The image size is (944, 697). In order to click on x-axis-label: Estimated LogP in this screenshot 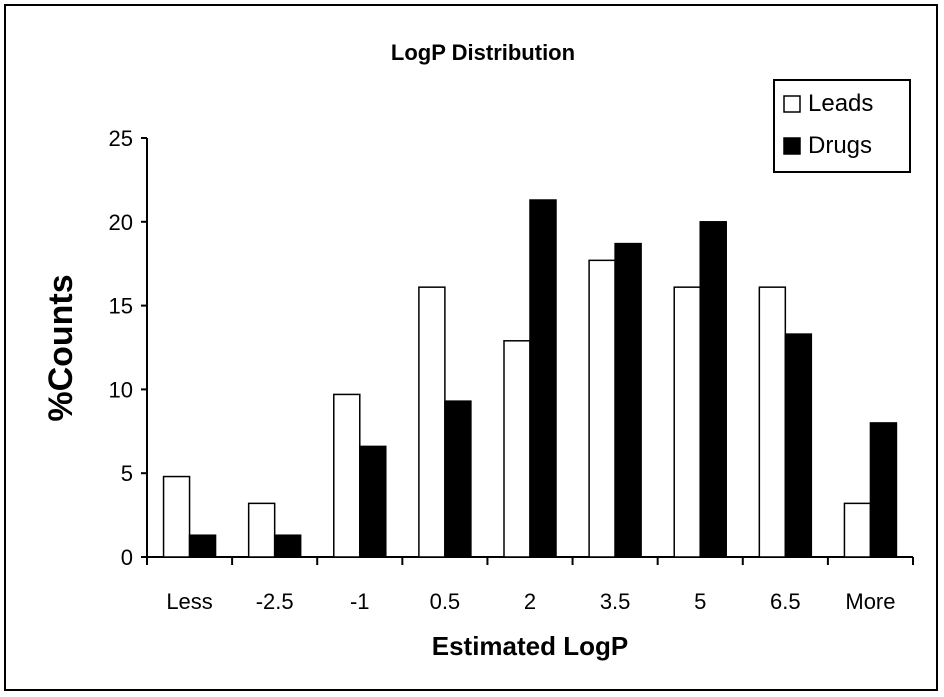, I will do `click(530, 646)`.